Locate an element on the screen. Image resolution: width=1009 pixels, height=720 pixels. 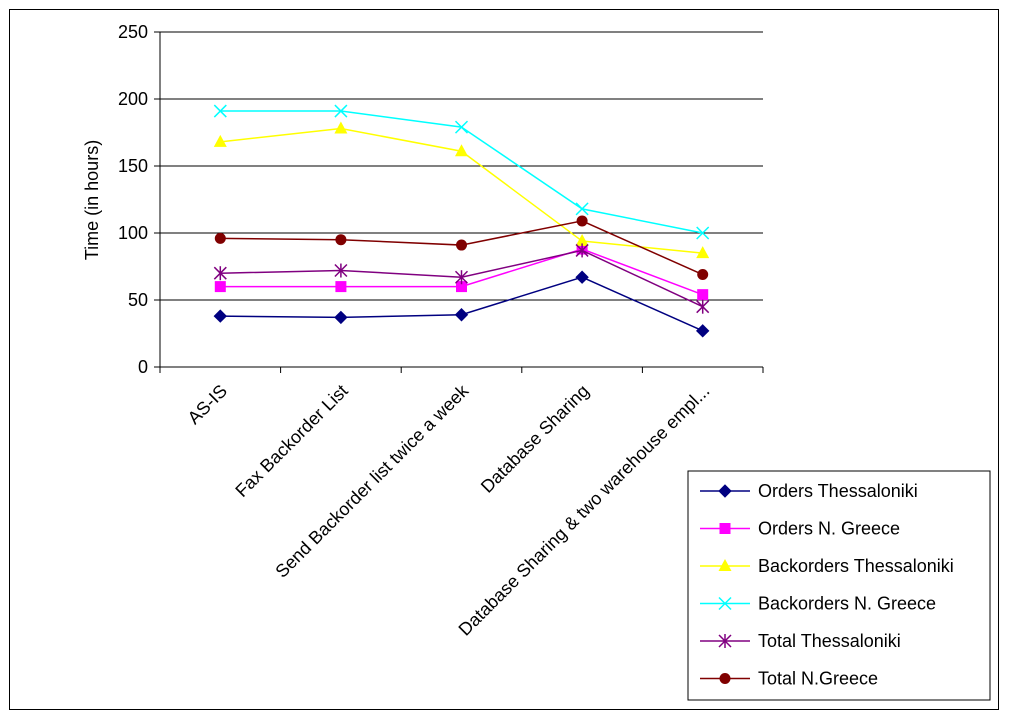
legend-label: Orders Thessaloniki is located at coordinates (838, 491).